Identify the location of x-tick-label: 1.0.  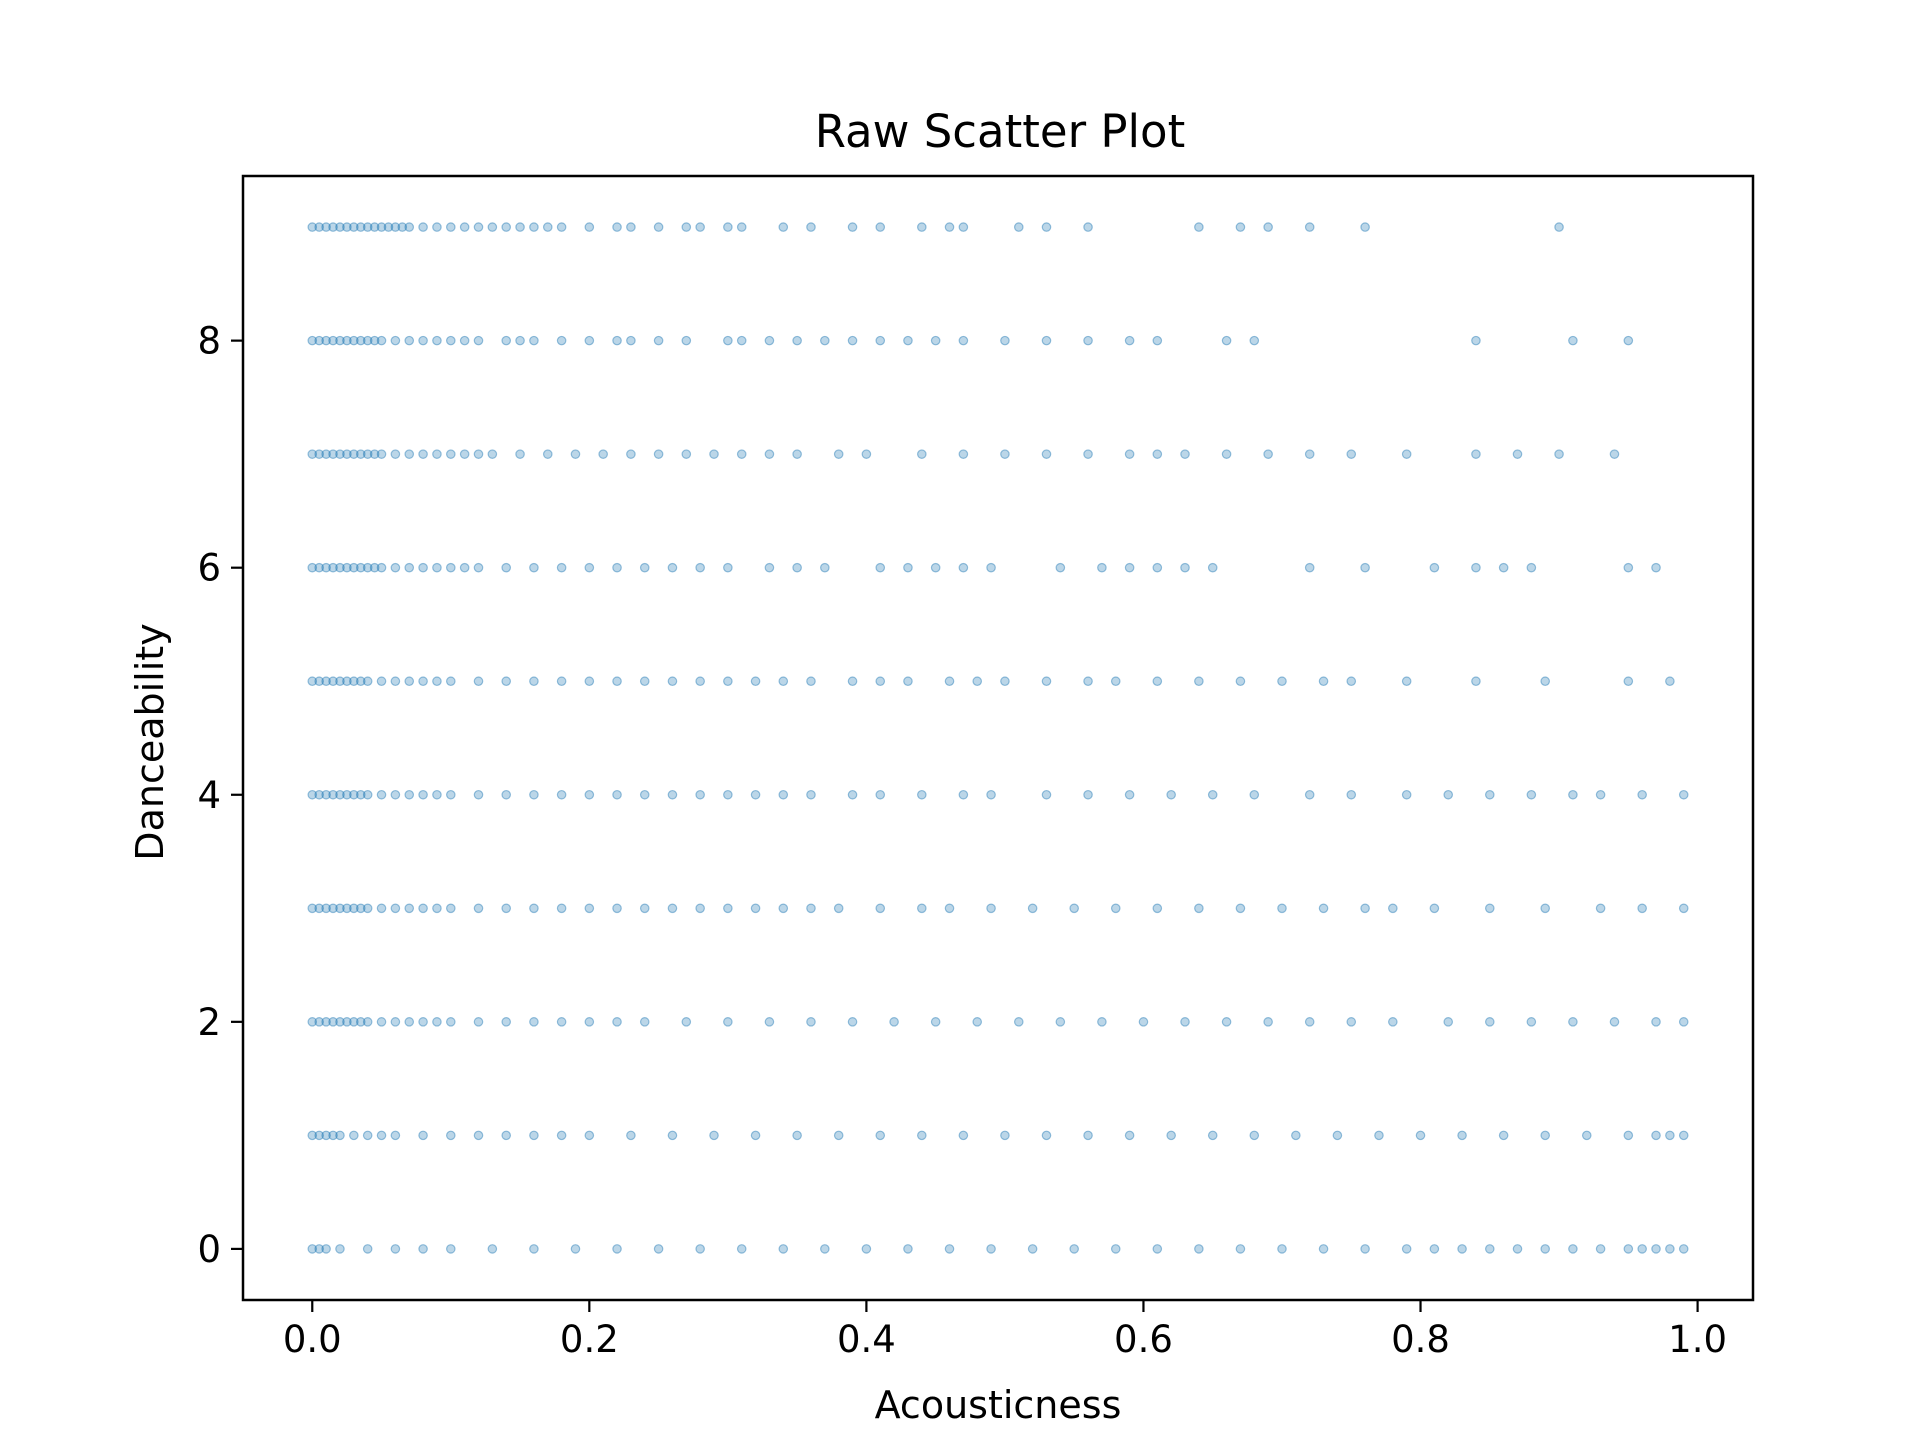
(1697, 1339).